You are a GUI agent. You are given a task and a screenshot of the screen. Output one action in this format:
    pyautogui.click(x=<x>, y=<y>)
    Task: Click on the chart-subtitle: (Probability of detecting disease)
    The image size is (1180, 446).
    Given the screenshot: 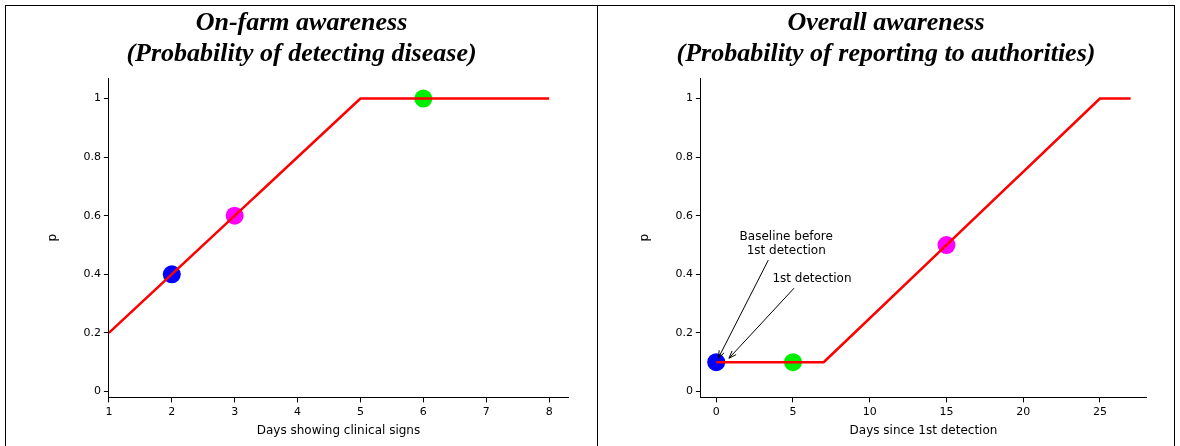 What is the action you would take?
    pyautogui.click(x=301, y=52)
    